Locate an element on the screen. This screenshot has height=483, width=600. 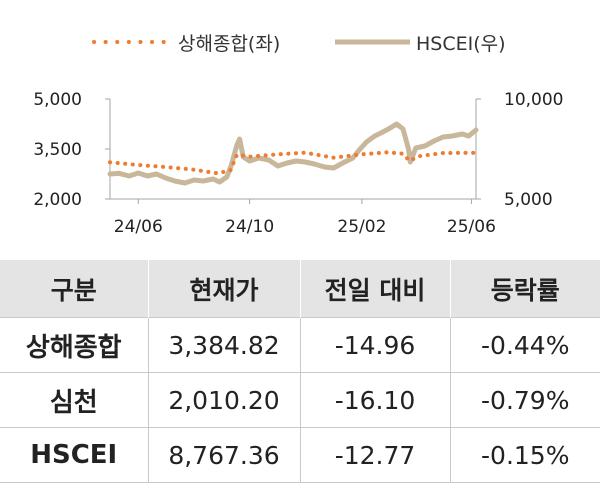
x-tick-label: 24/10 is located at coordinates (249, 227).